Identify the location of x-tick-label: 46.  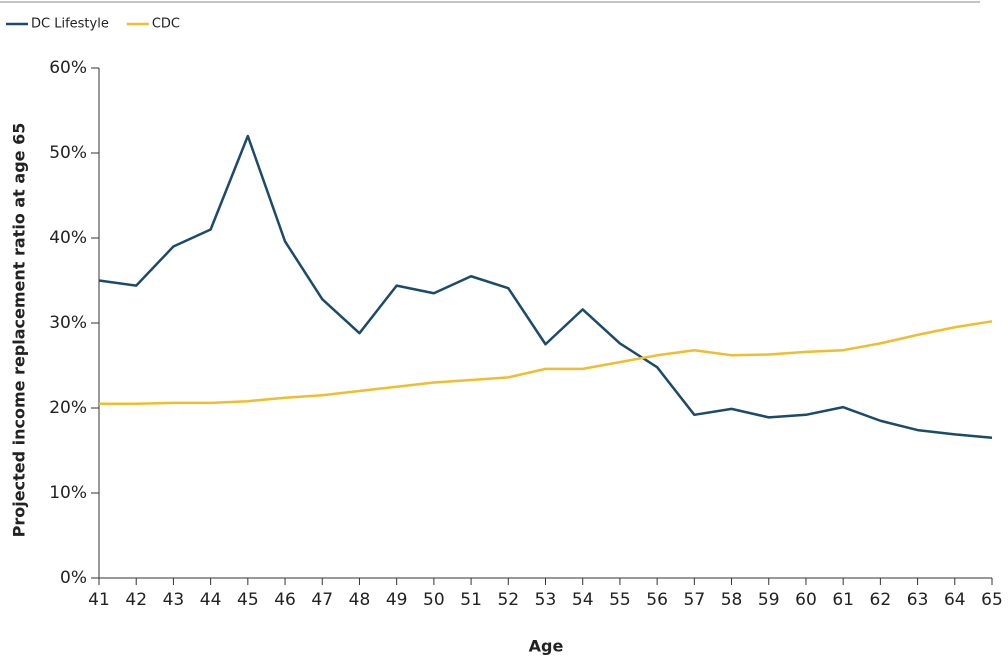
(285, 600).